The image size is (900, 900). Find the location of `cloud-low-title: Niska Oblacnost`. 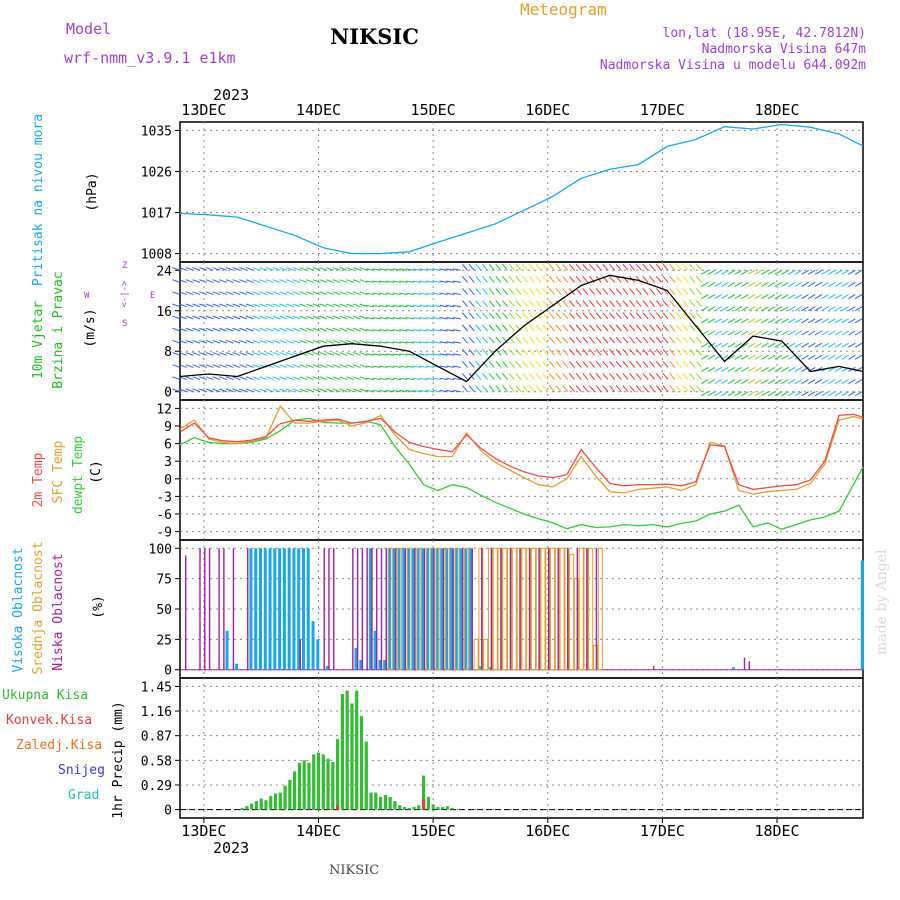

cloud-low-title: Niska Oblacnost is located at coordinates (58, 611).